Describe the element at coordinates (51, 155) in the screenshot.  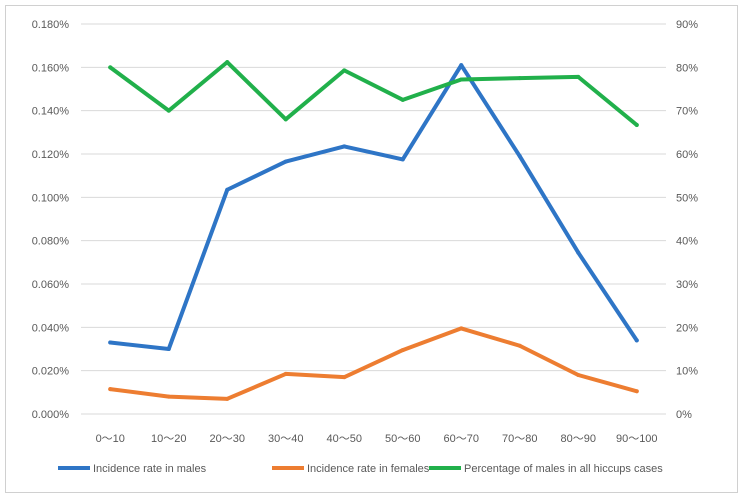
I see `left-tick-label: 0.120%` at that location.